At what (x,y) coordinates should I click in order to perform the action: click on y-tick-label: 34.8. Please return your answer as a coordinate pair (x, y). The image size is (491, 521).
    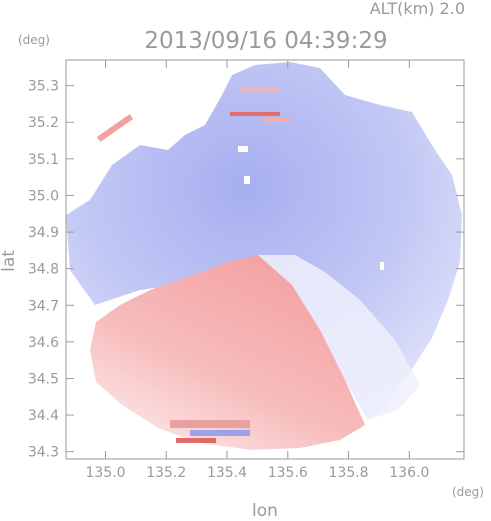
    Looking at the image, I should click on (43, 270).